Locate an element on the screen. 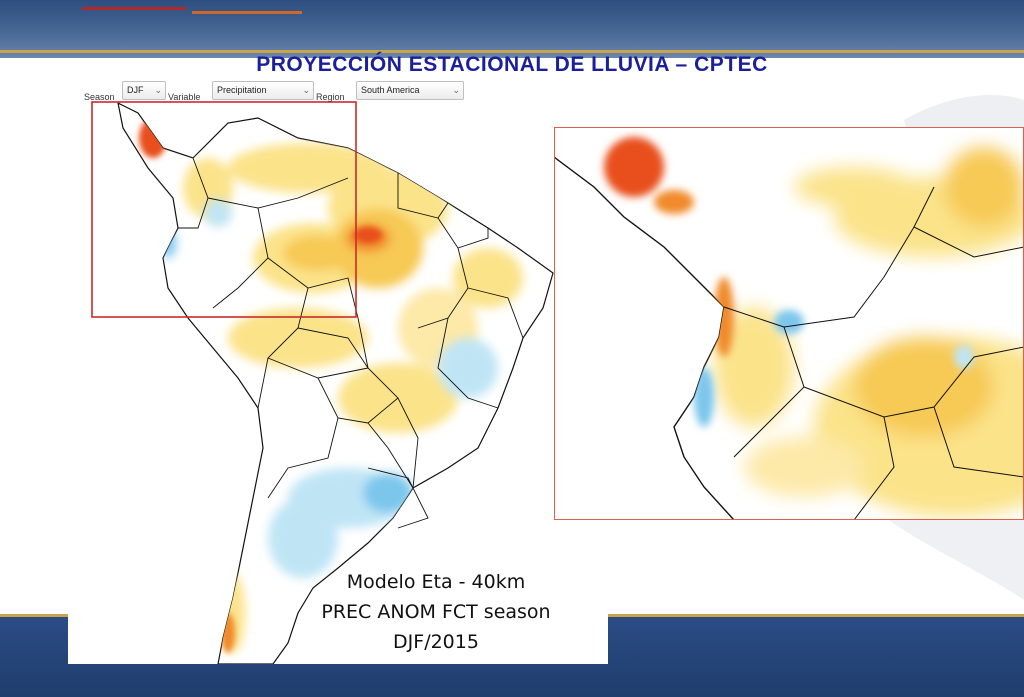 The image size is (1024, 697). caption-product: PREC ANOM FCT season is located at coordinates (436, 612).